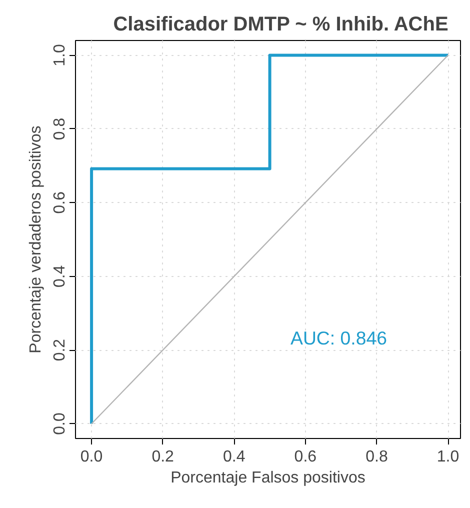 The width and height of the screenshot is (470, 508). I want to click on x-tick-label: 0.4, so click(234, 457).